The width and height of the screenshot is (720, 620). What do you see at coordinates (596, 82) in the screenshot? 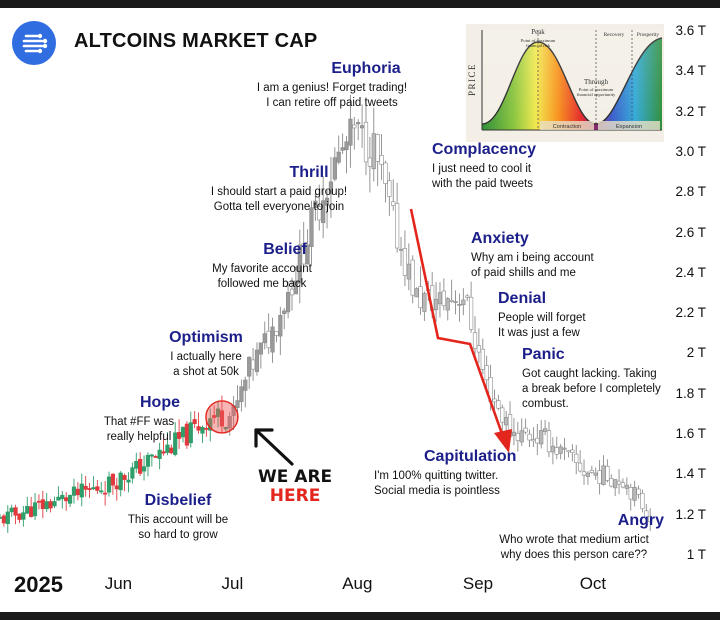
I see `inset-through: Through` at bounding box center [596, 82].